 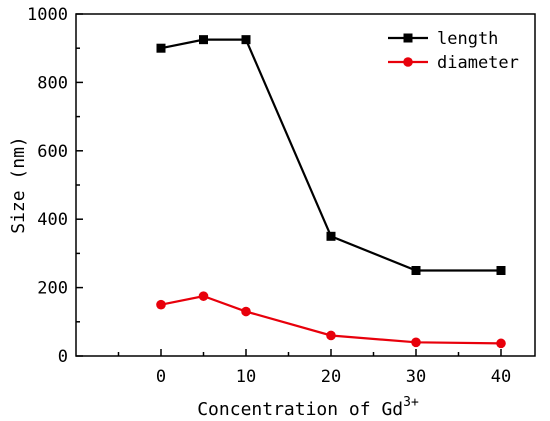 What do you see at coordinates (52, 83) in the screenshot?
I see `y-tick-label: 800` at bounding box center [52, 83].